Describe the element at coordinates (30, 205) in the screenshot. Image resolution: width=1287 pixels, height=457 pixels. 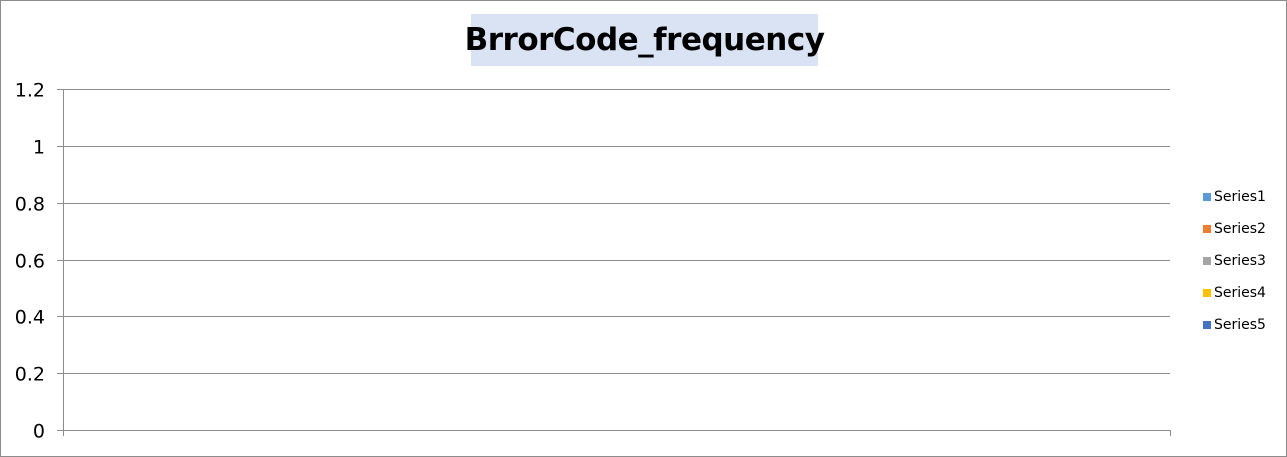
I see `y-tick-label: 0.8` at that location.